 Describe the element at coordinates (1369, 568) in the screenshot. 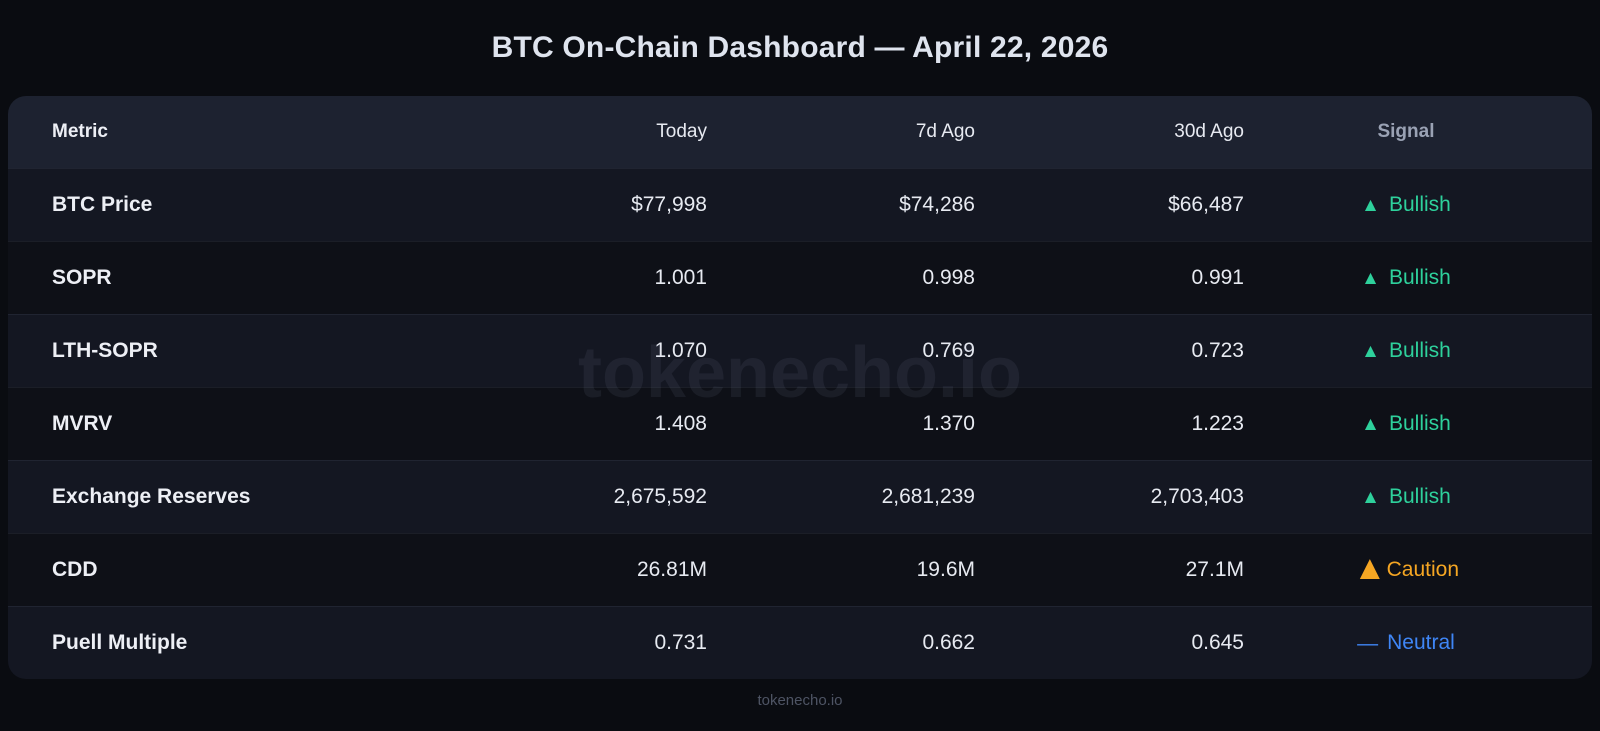

I see `warning-triangle-icon: ▲` at that location.